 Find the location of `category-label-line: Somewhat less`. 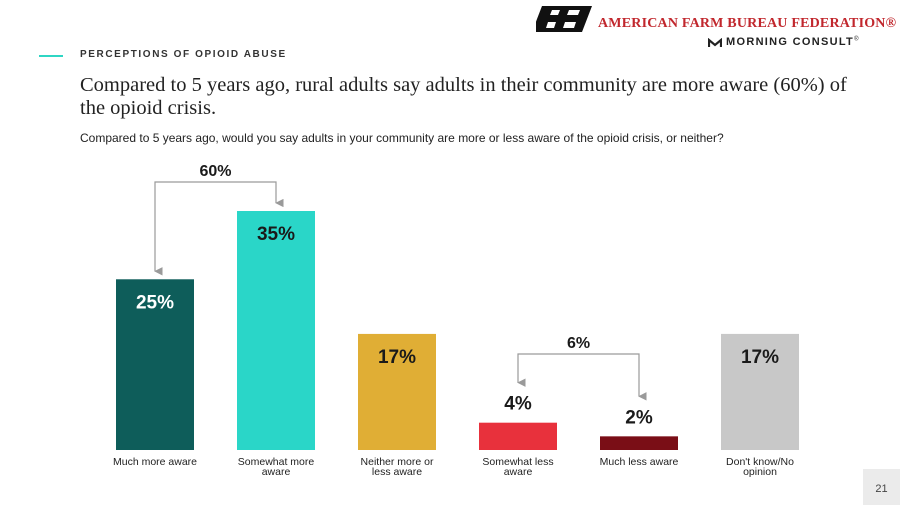

category-label-line: Somewhat less is located at coordinates (517, 462).